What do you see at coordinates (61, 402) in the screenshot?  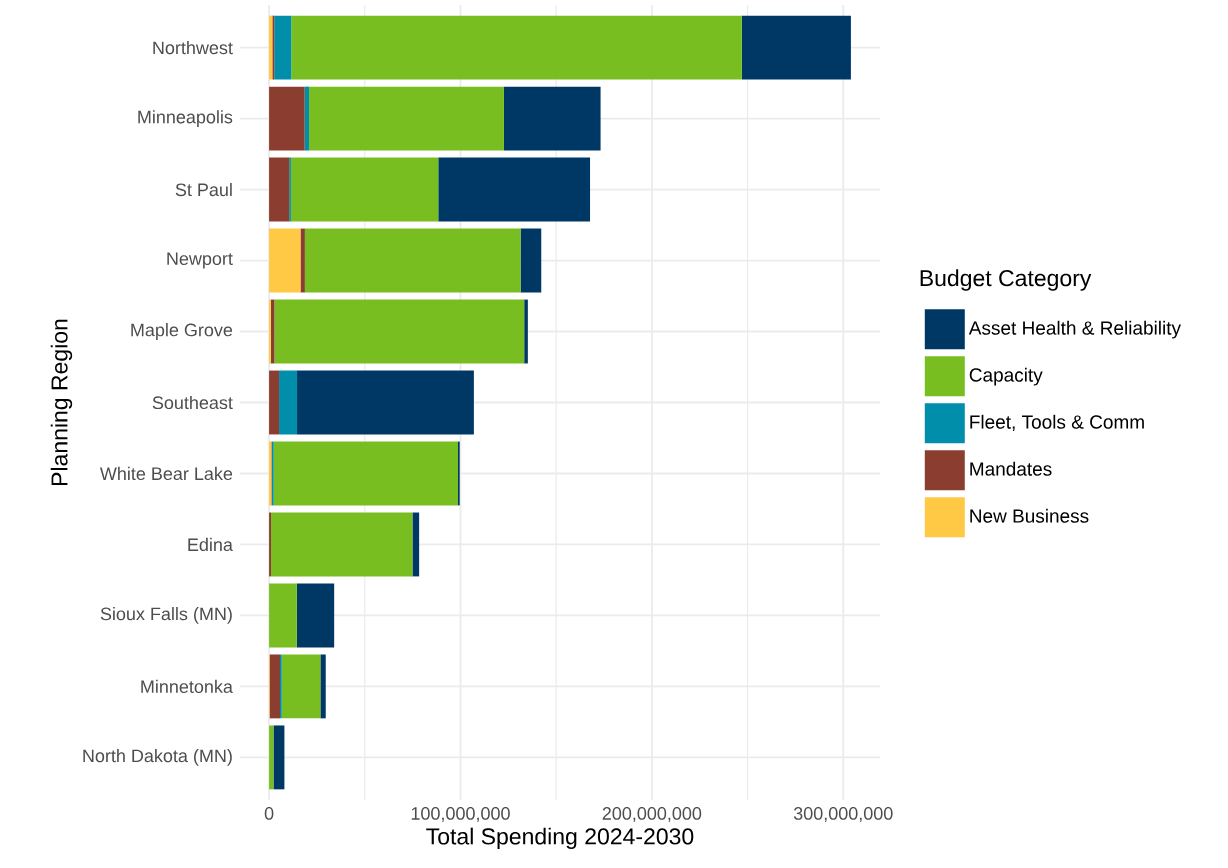 I see `y-axis-title: Planning Region` at bounding box center [61, 402].